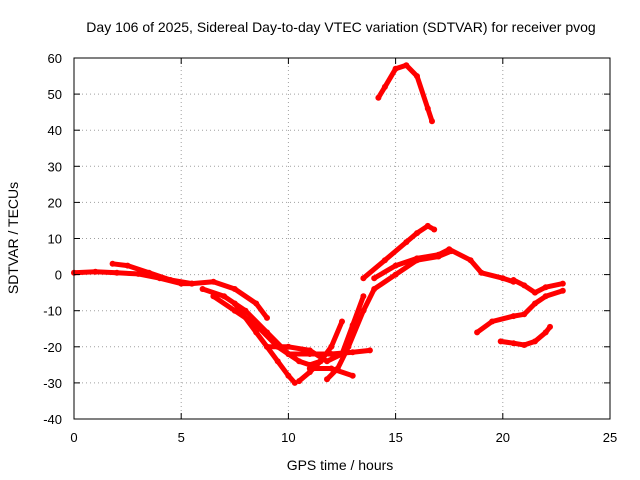  What do you see at coordinates (13, 238) in the screenshot?
I see `y-axis-label: SDTVAR / TECUs` at bounding box center [13, 238].